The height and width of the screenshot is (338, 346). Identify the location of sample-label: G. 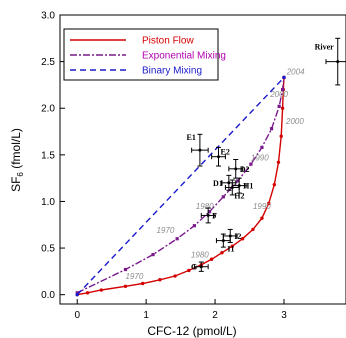
(194, 267).